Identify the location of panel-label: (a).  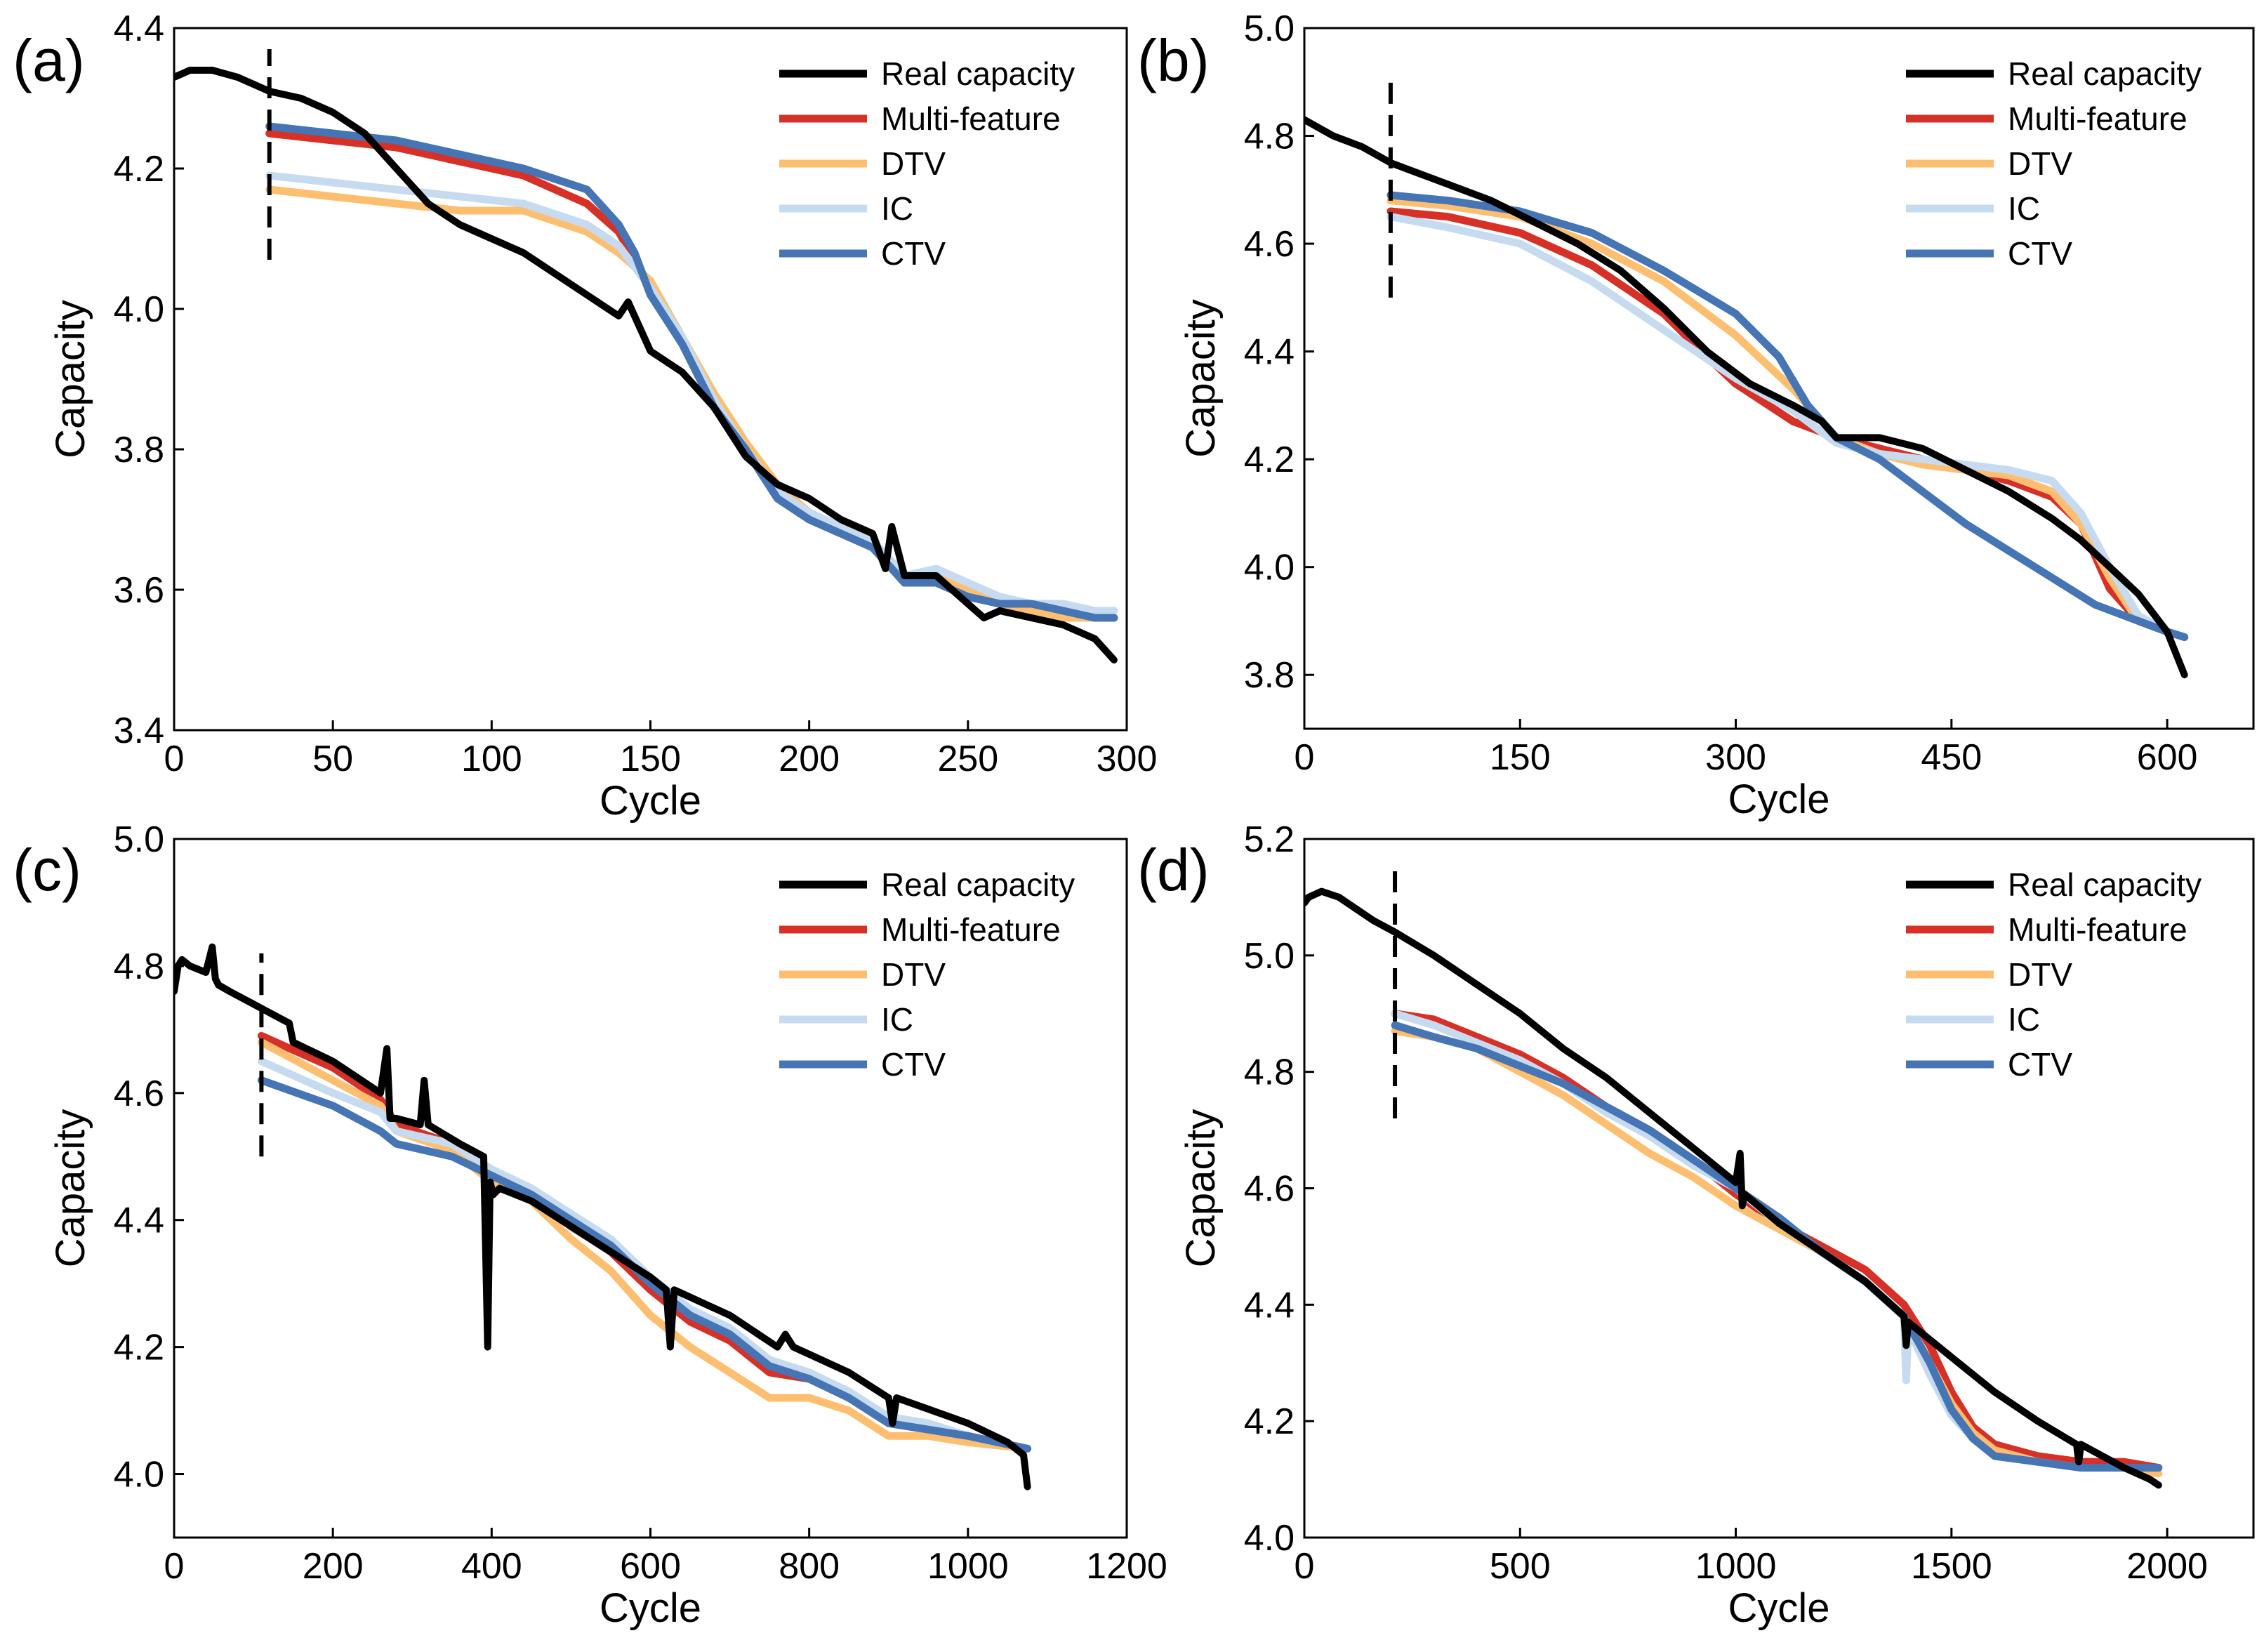
(49, 60).